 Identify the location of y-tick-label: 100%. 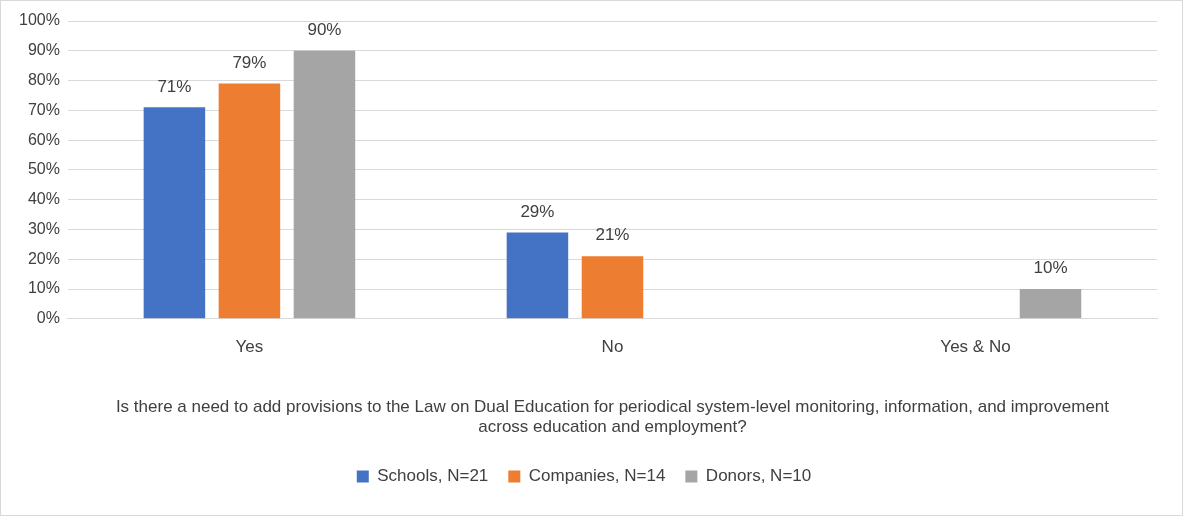
(39, 20).